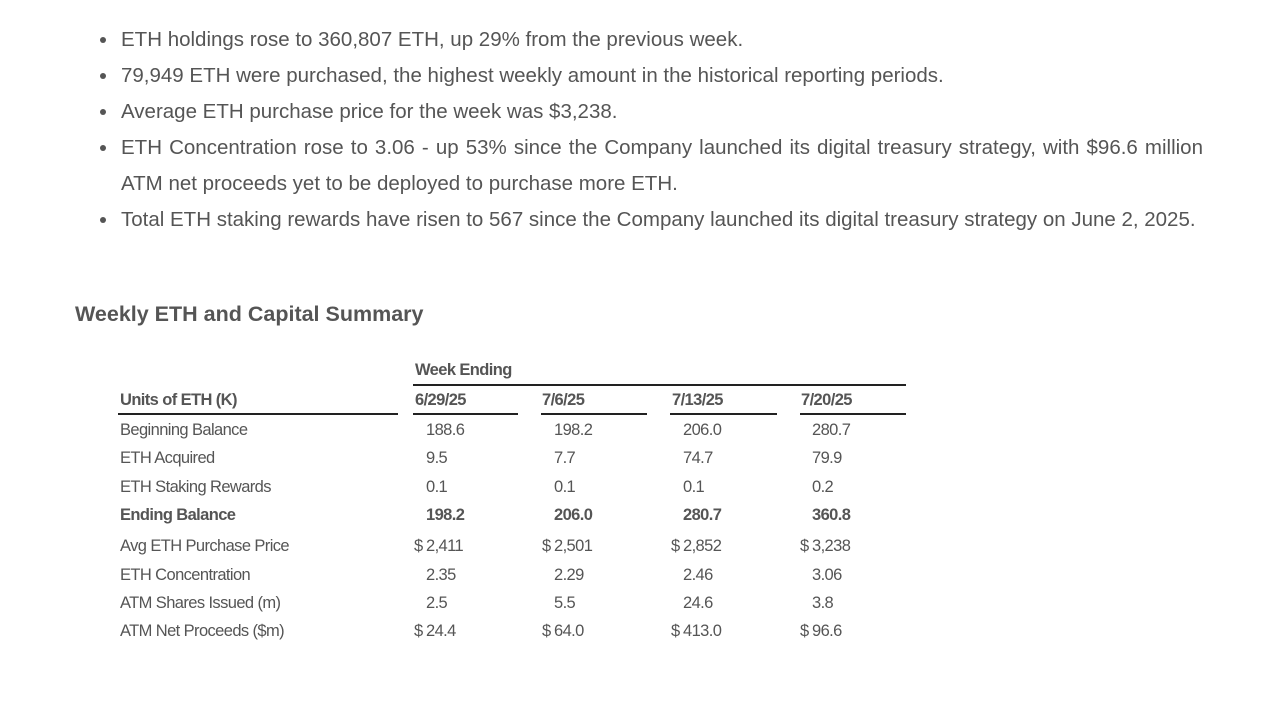  Describe the element at coordinates (659, 385) in the screenshot. I see `group-header-rule` at that location.